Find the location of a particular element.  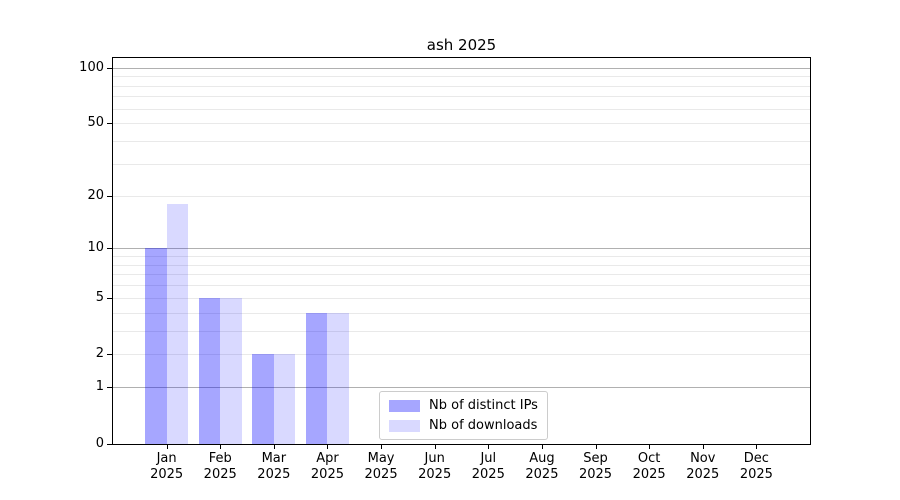

x-tick-mark-jun is located at coordinates (435, 447).